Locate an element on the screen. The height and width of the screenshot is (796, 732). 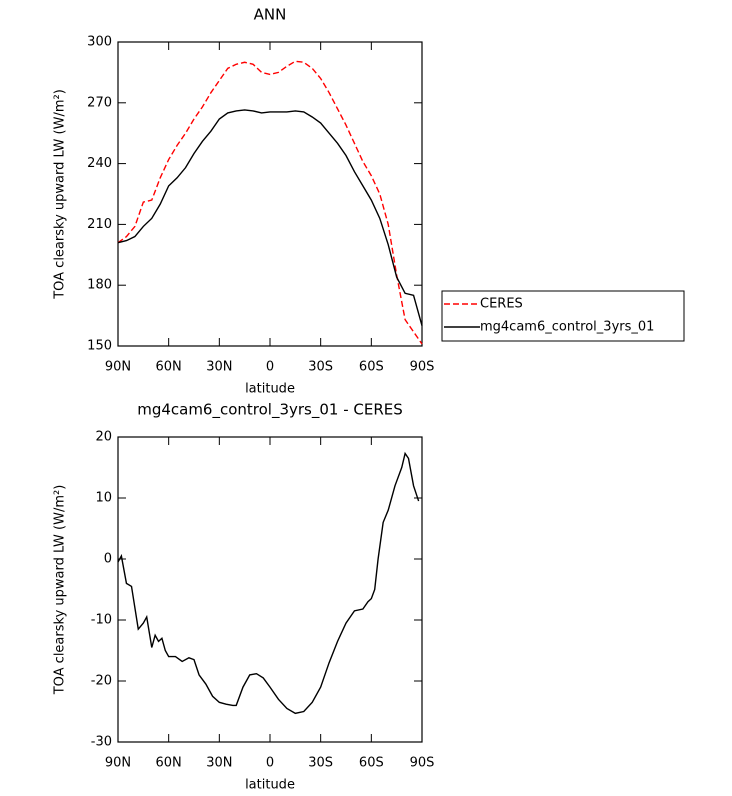
y-tick-label: 10 is located at coordinates (103, 498).